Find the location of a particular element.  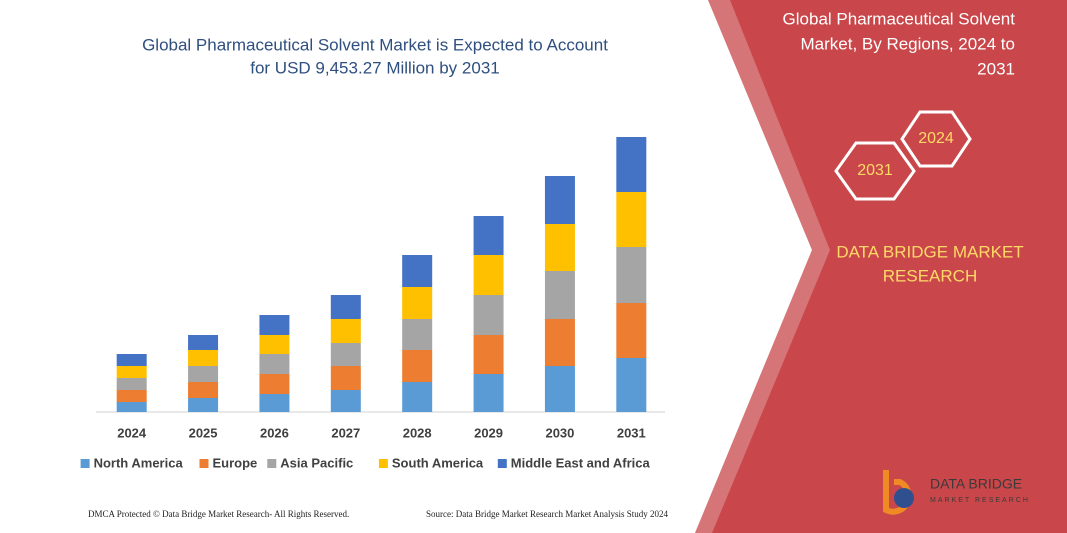

x-tick-label: 2025 is located at coordinates (203, 432).